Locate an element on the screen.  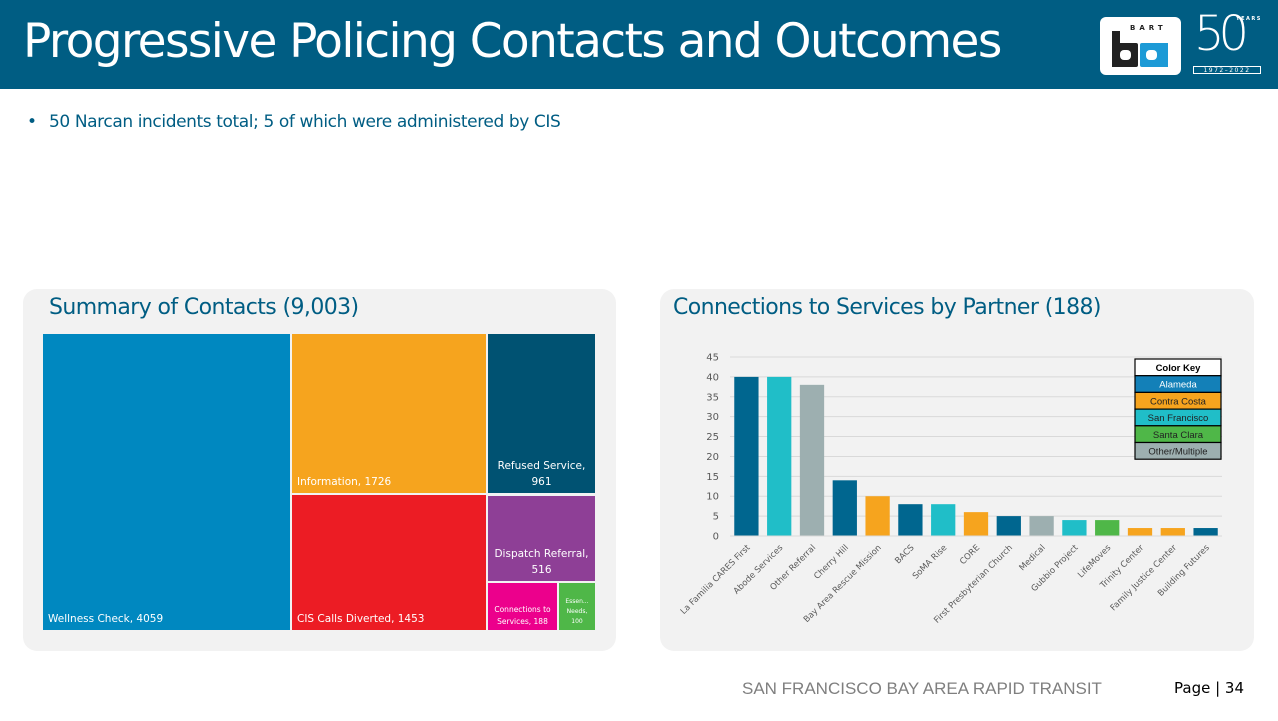
treemap-cell-essential-needs: Essen... Needs, 100 is located at coordinates (577, 606).